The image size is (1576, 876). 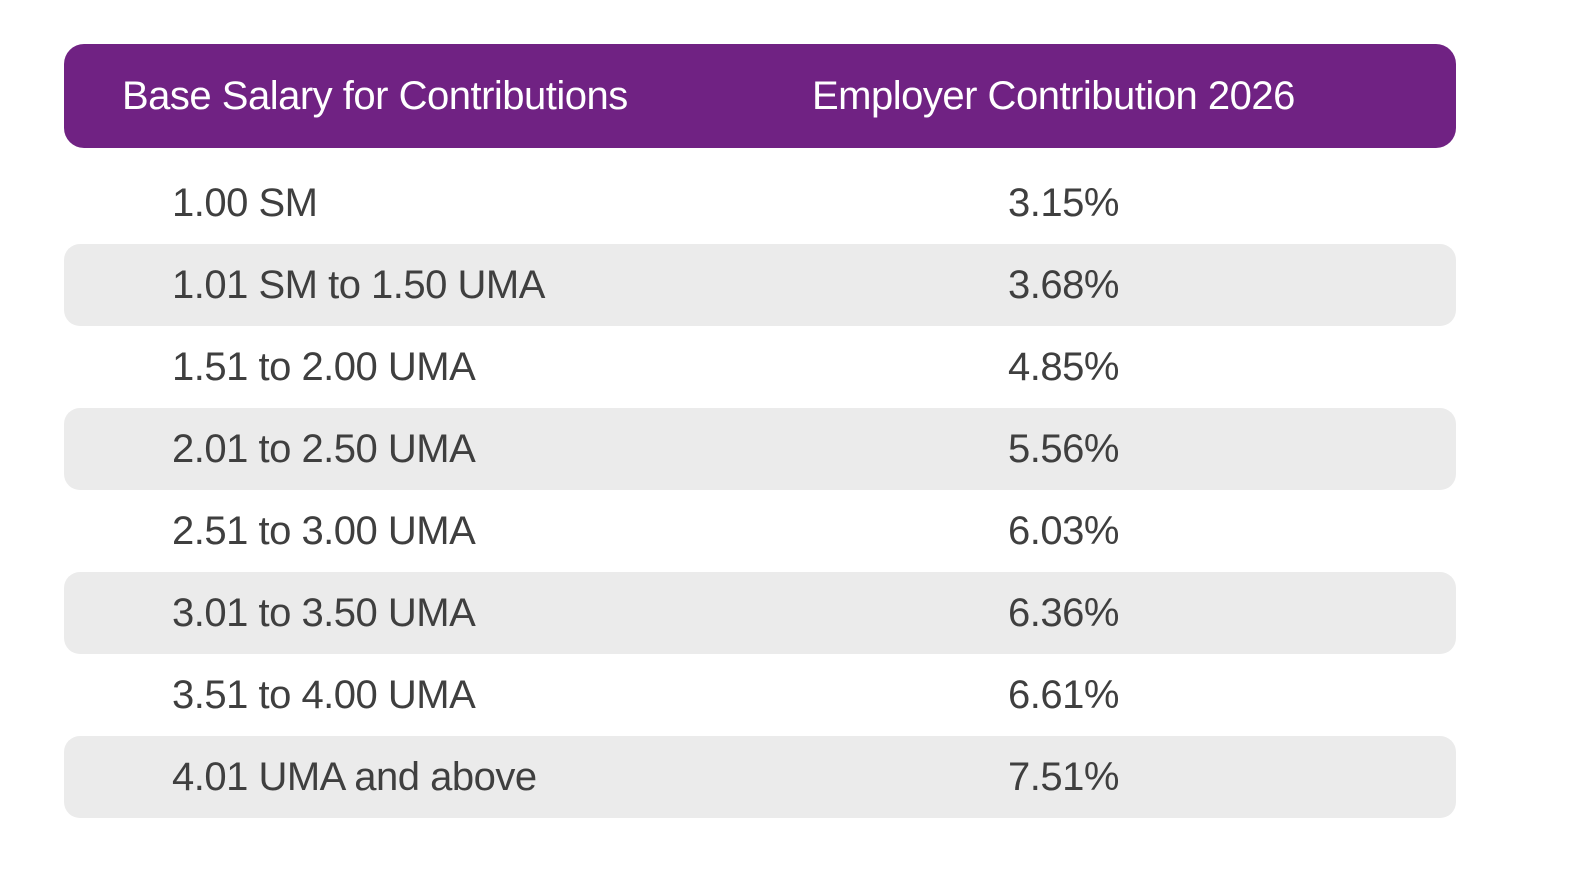 I want to click on table-row: 2.51 to 3.00 UMA 6.03%, so click(x=760, y=531).